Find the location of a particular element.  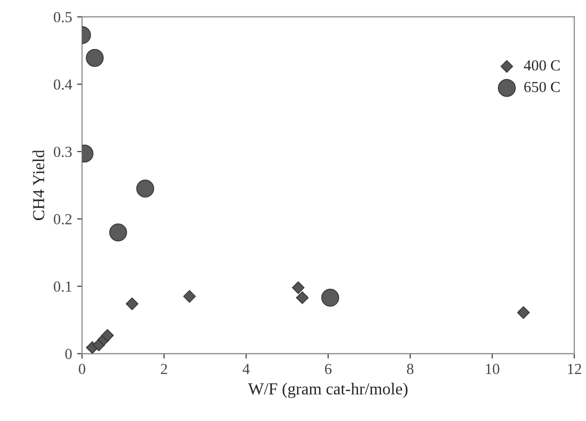

y-axis-title: CH4 Yield is located at coordinates (38, 185).